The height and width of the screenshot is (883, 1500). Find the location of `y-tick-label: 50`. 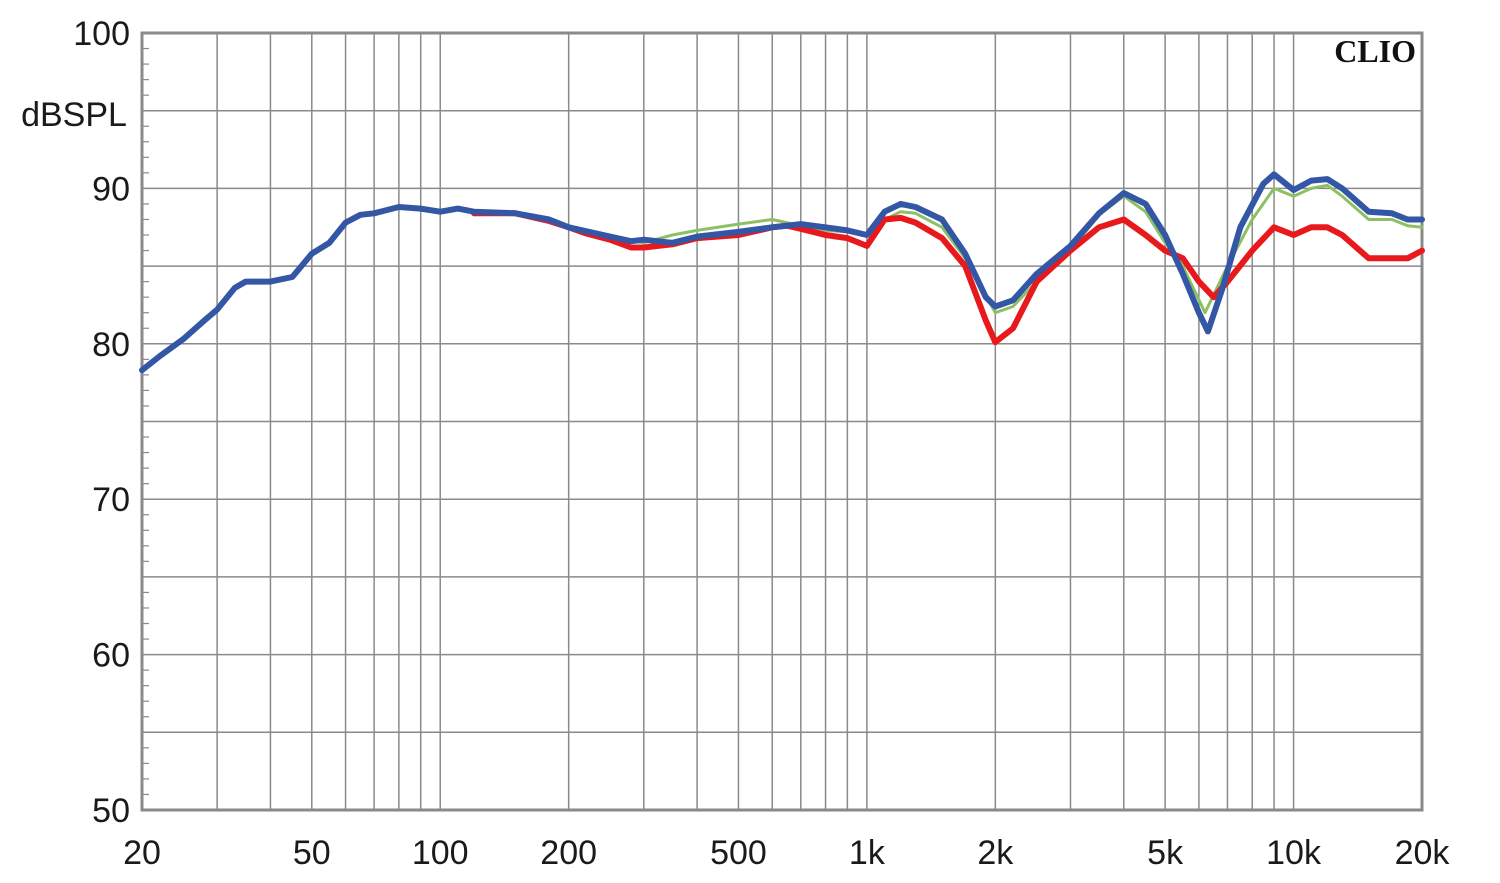

y-tick-label: 50 is located at coordinates (111, 811).